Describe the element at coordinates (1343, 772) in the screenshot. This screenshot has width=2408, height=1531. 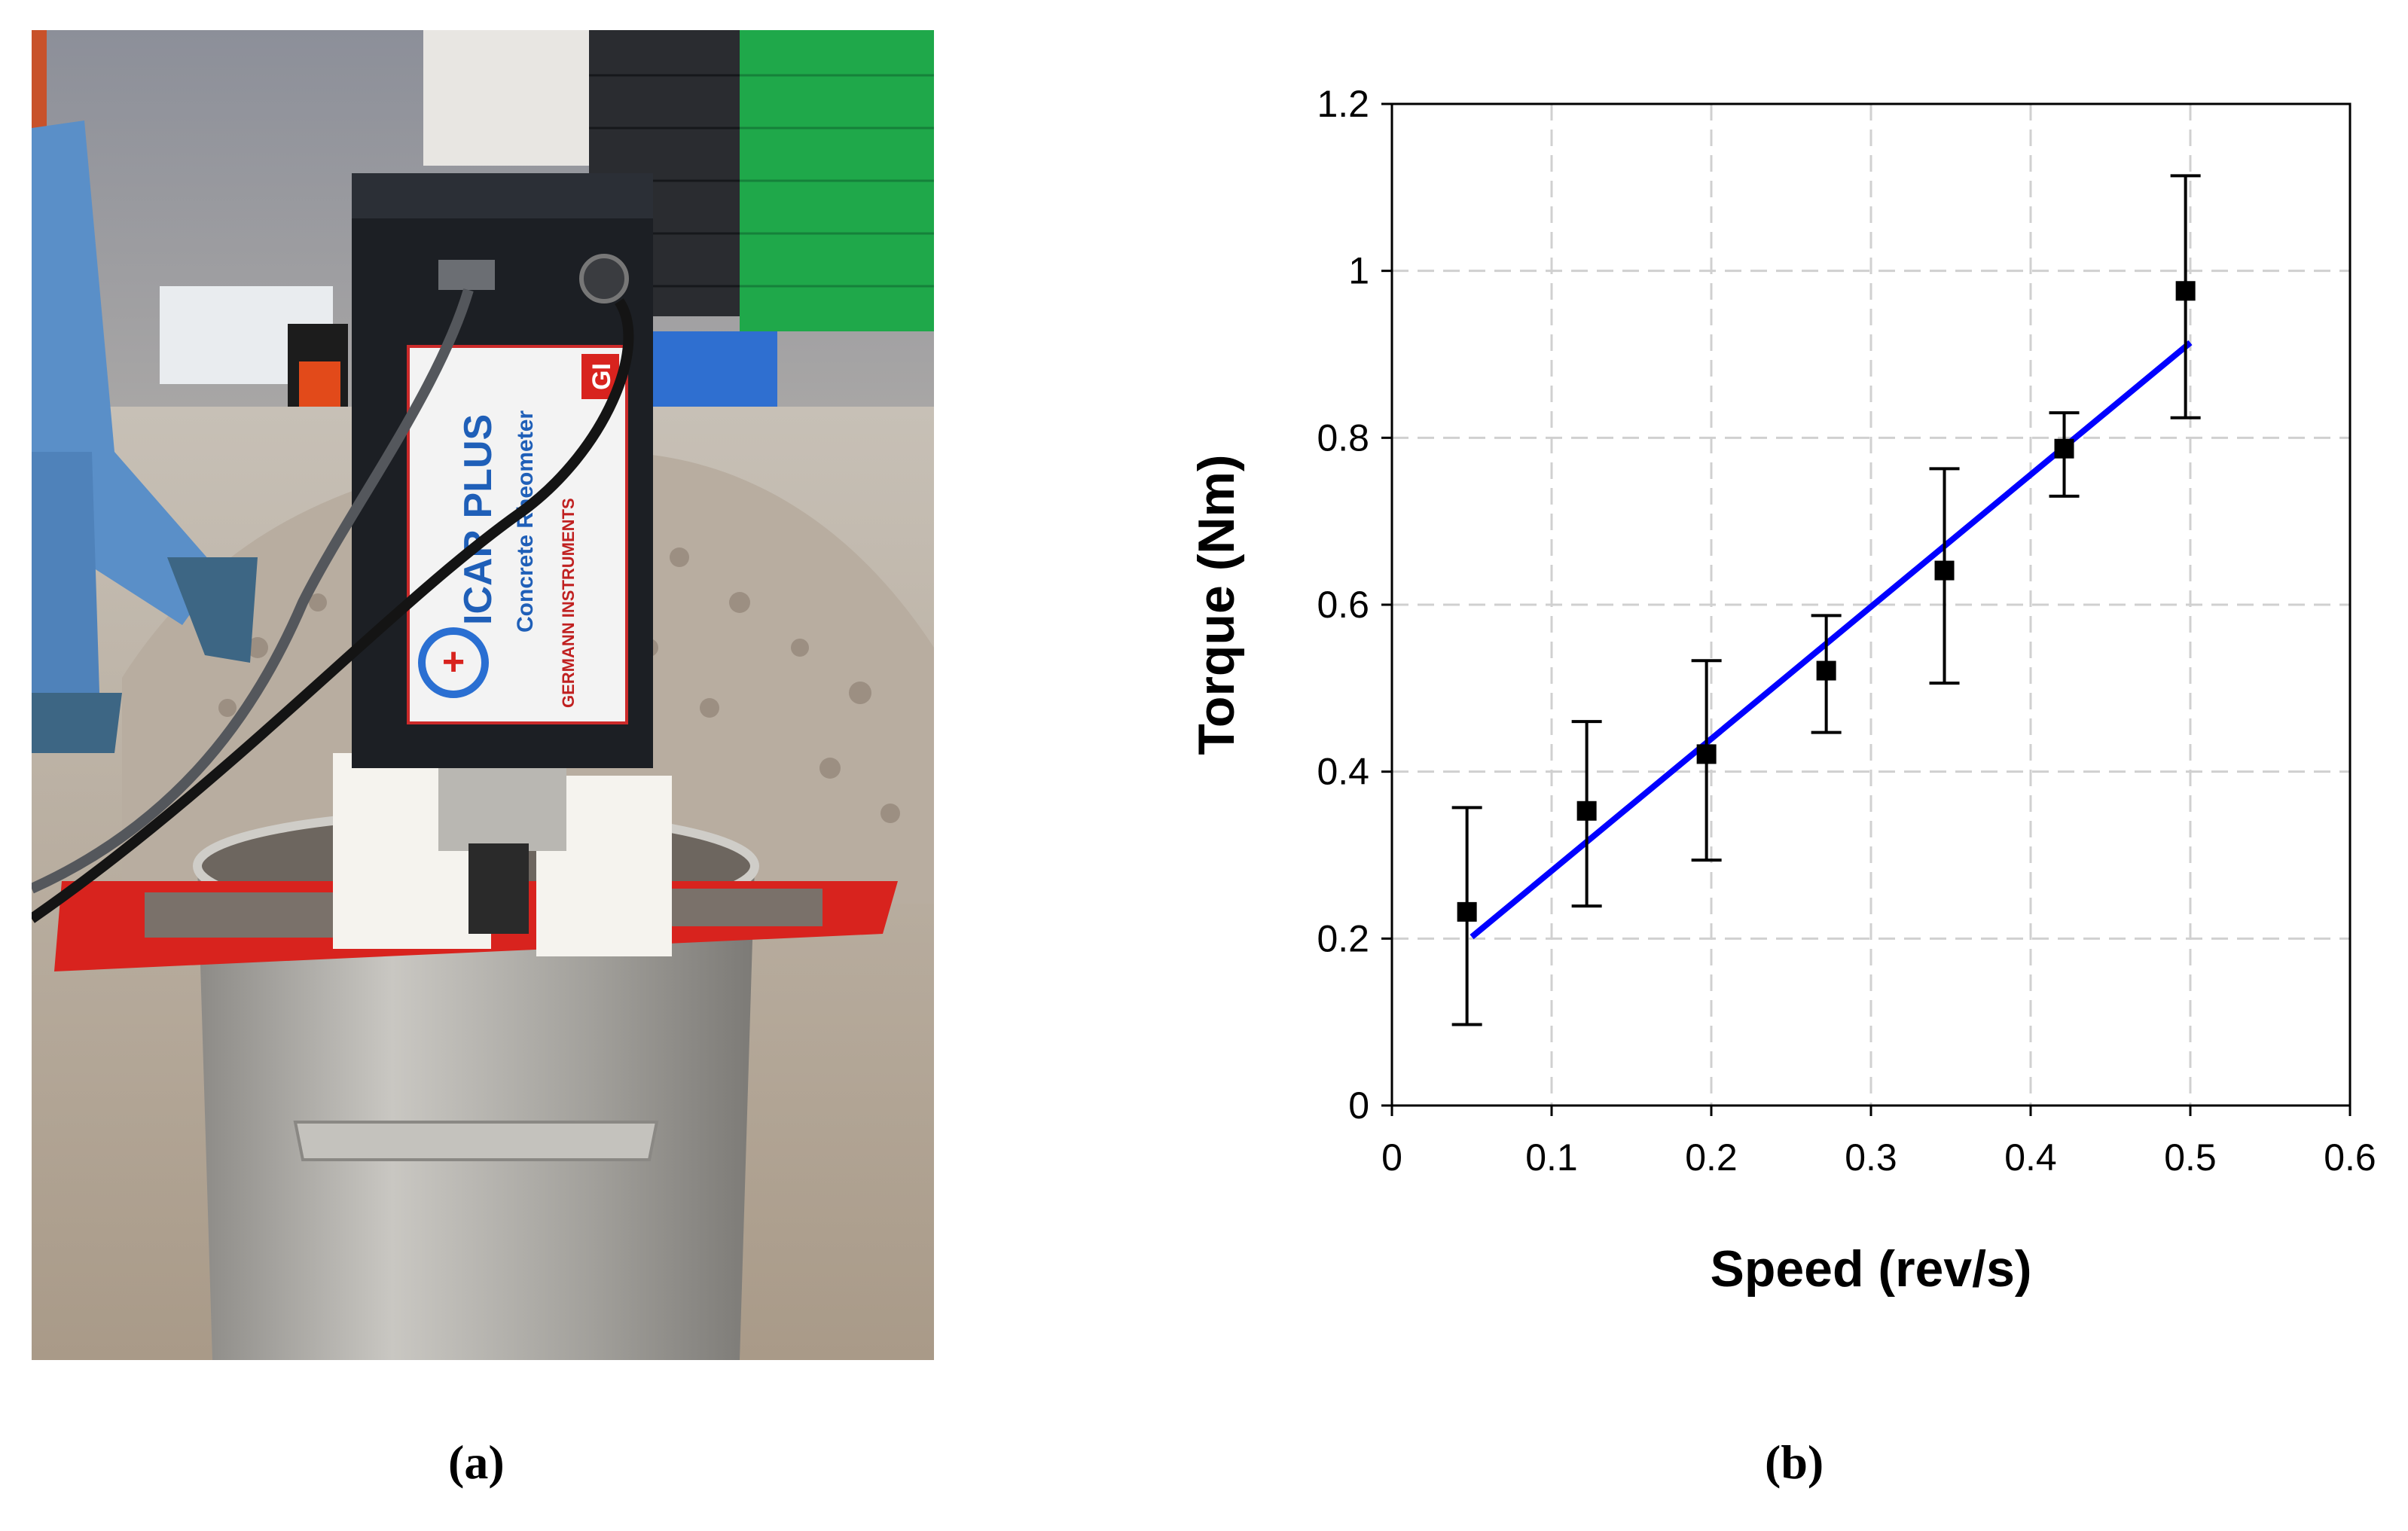
I see `y-tick-label: 0.4` at that location.